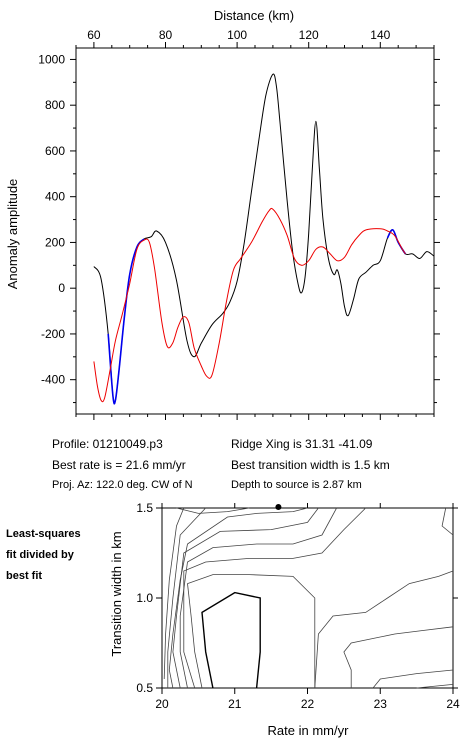 The image size is (467, 745). Describe the element at coordinates (53, 334) in the screenshot. I see `y-tick-label: -200` at that location.